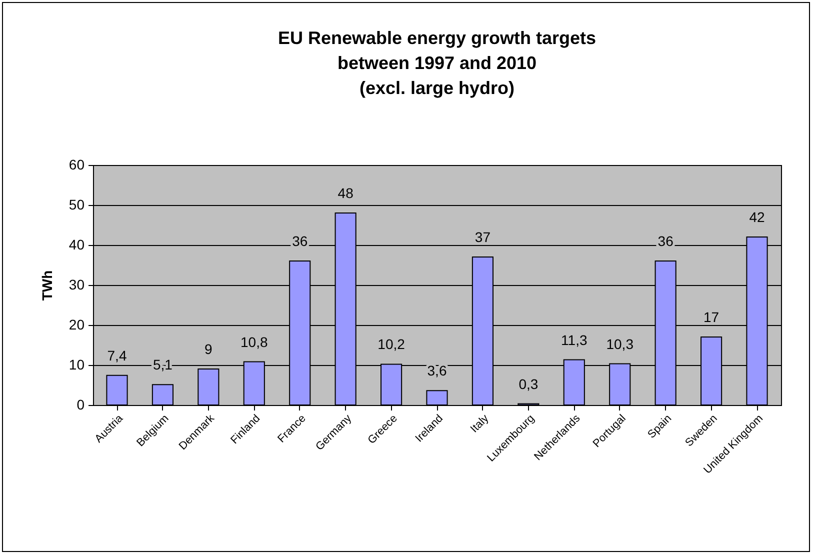  I want to click on data-label: 42, so click(757, 217).